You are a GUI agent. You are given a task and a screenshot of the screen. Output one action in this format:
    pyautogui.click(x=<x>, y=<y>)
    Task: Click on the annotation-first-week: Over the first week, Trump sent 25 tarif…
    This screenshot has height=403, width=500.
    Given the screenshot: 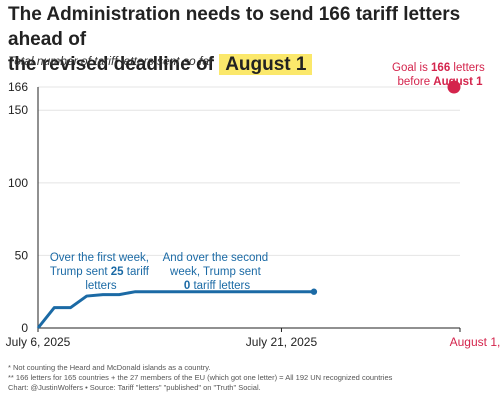 What is the action you would take?
    pyautogui.click(x=101, y=272)
    